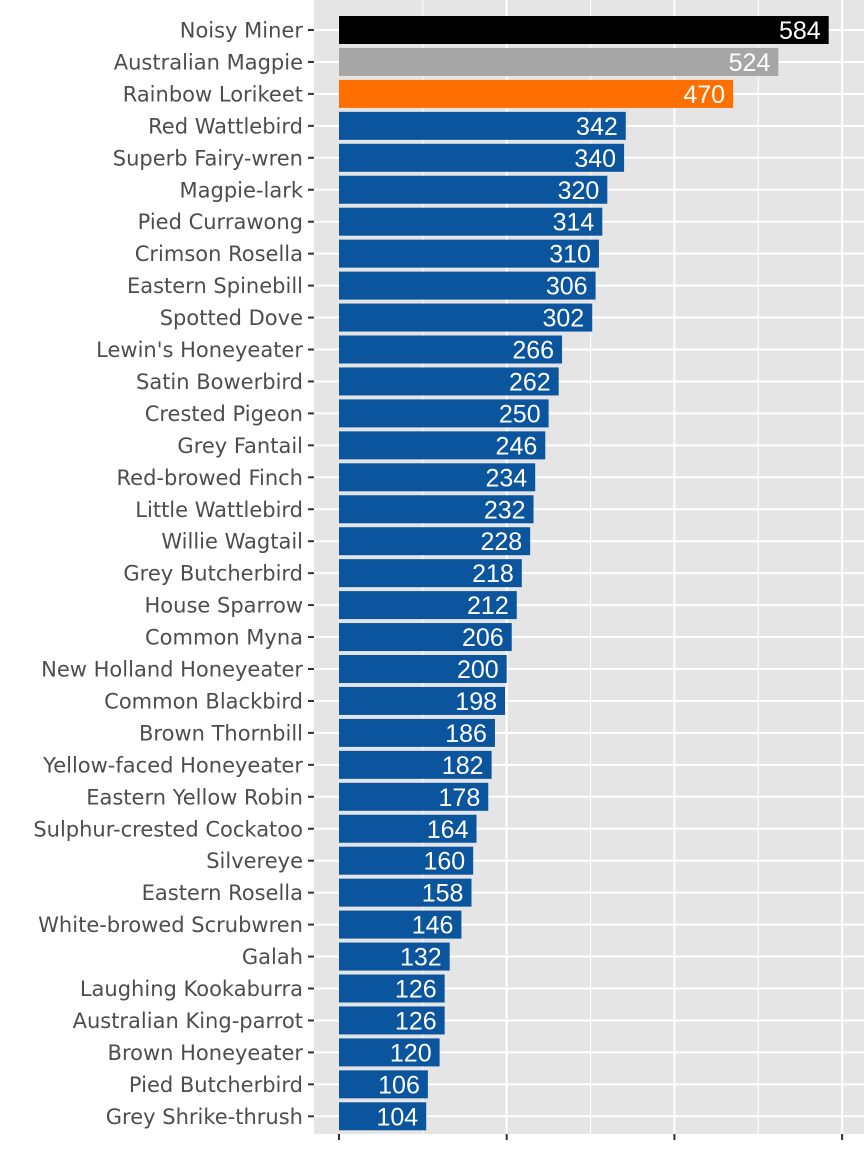 The image size is (864, 1152). Describe the element at coordinates (533, 351) in the screenshot. I see `value-label: 266` at that location.